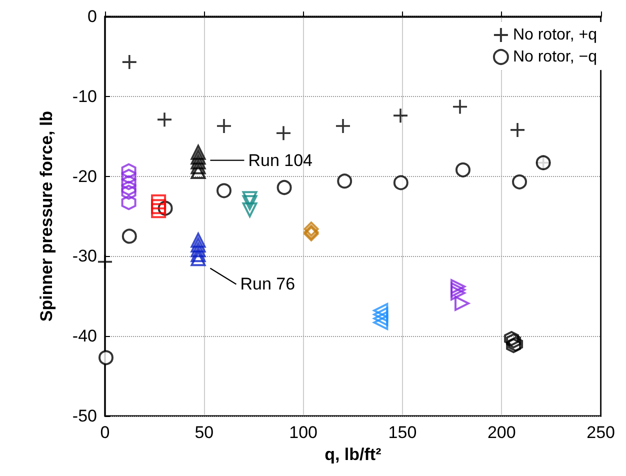 This screenshot has width=626, height=476. Describe the element at coordinates (402, 432) in the screenshot. I see `x-tick-label: 150` at that location.